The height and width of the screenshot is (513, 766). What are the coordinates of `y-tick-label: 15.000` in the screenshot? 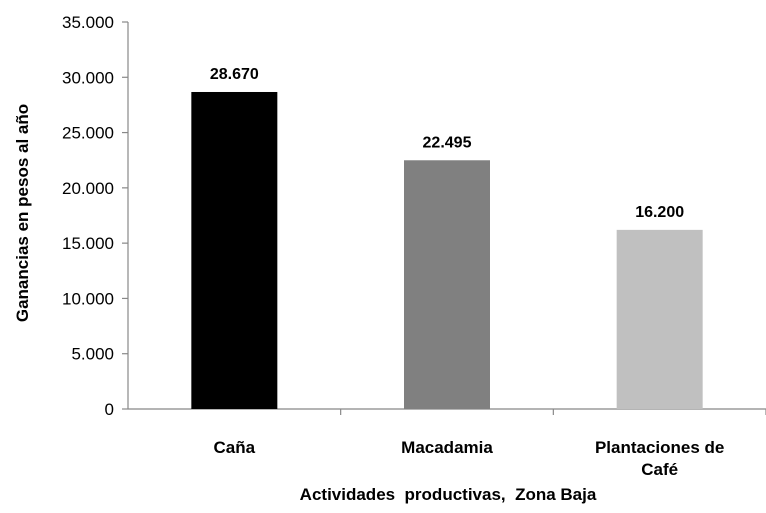 It's located at (88, 243).